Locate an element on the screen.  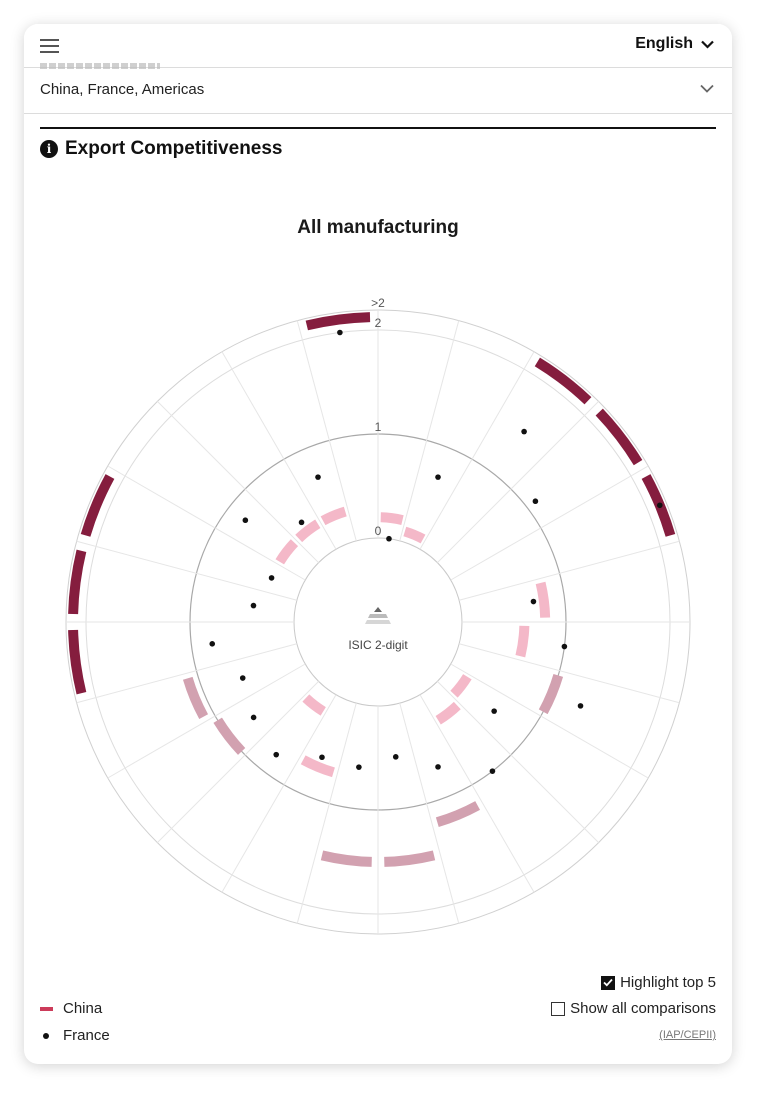
pyramid-icon-layer is located at coordinates (378, 616).